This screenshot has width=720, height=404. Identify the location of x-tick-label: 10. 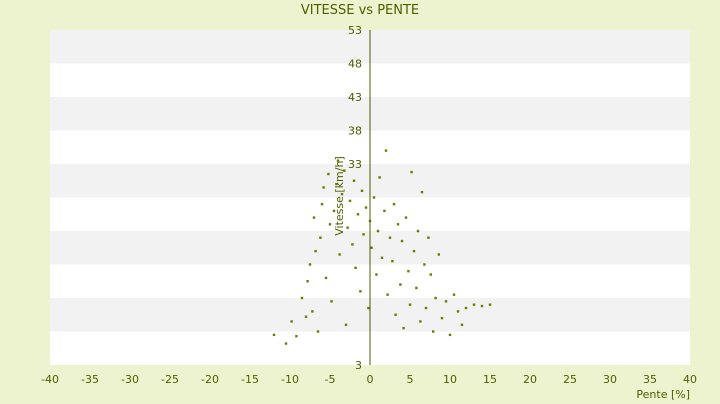
(450, 379).